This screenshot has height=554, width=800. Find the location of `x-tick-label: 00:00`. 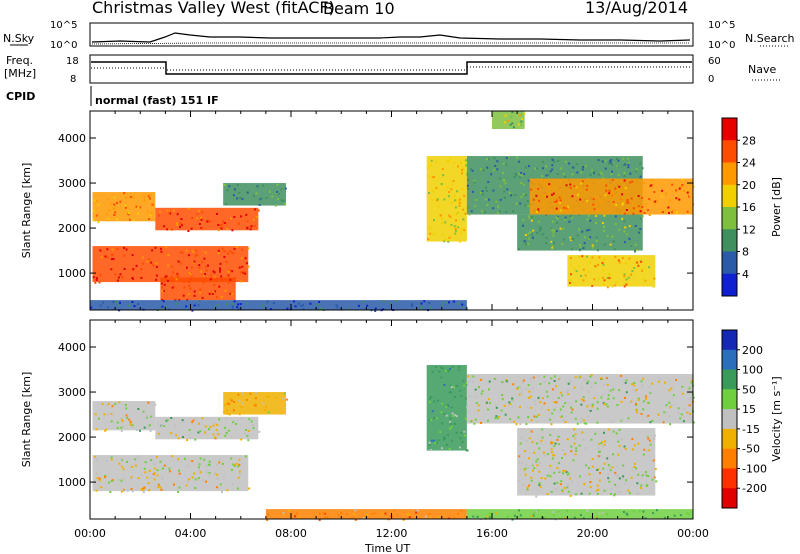

x-tick-label: 00:00 is located at coordinates (90, 533).